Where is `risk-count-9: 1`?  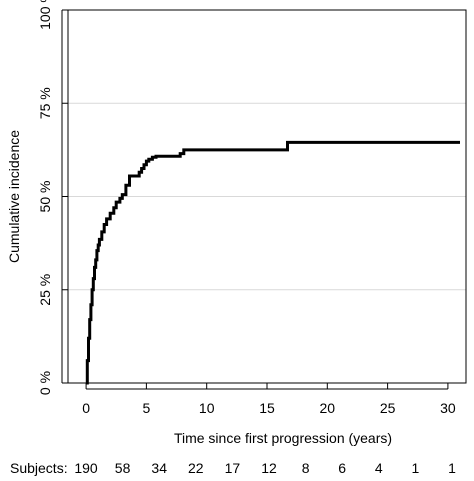
risk-count-9: 1 is located at coordinates (416, 468).